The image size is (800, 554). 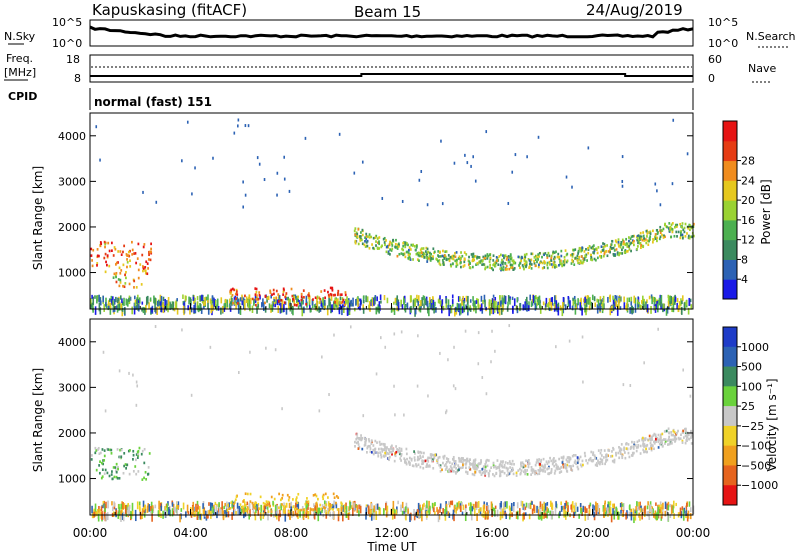 I want to click on power-colorbar-tick-label: 8, so click(x=744, y=259).